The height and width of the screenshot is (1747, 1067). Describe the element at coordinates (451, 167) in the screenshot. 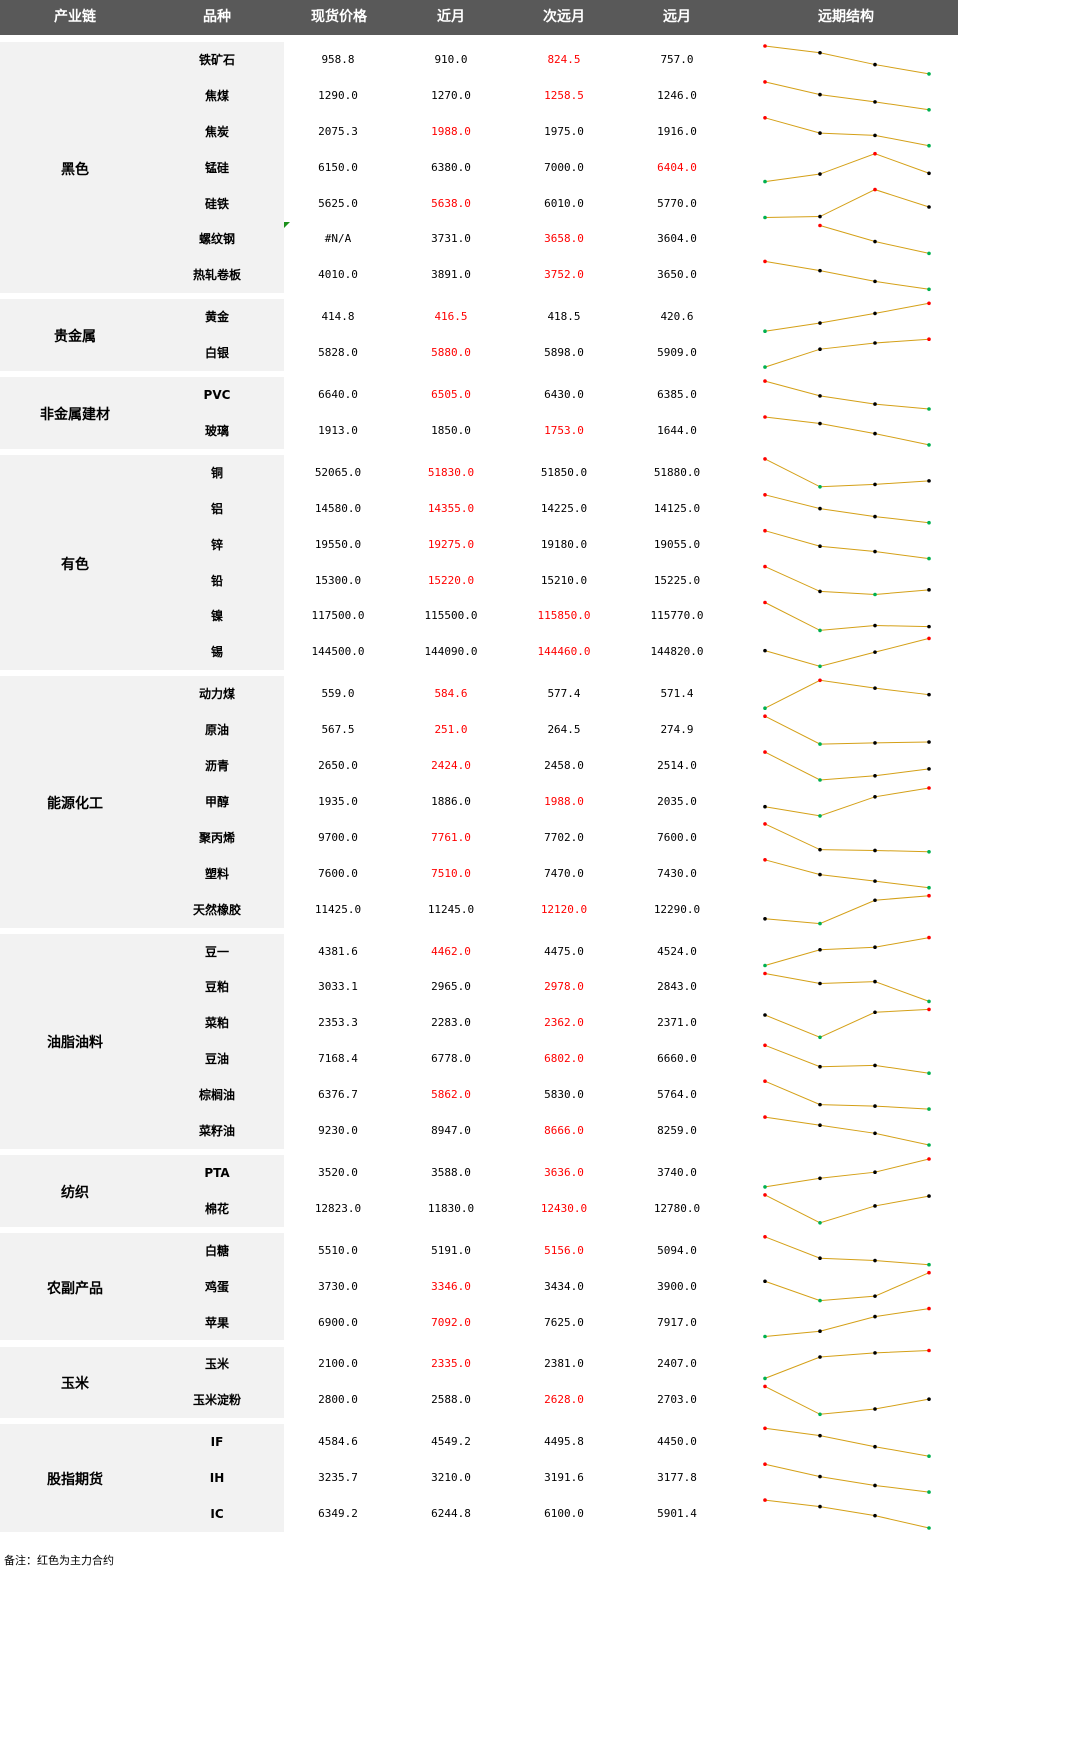

I see `price-near: 6380.0` at that location.